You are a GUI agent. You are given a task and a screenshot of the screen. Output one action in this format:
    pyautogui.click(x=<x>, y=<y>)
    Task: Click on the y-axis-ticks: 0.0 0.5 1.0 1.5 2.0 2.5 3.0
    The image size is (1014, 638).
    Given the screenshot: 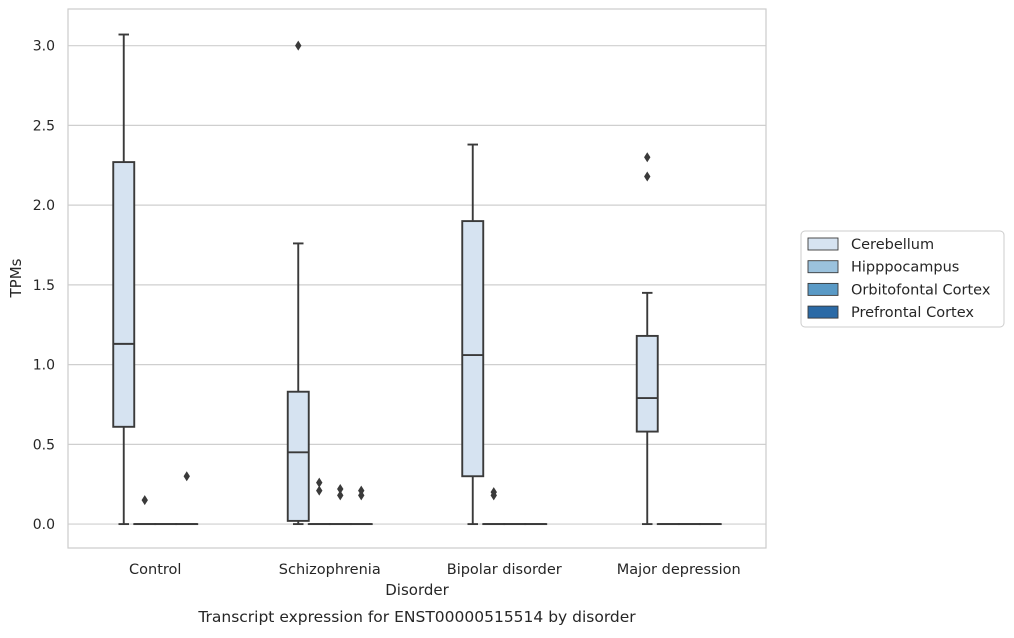 What is the action you would take?
    pyautogui.click(x=44, y=286)
    